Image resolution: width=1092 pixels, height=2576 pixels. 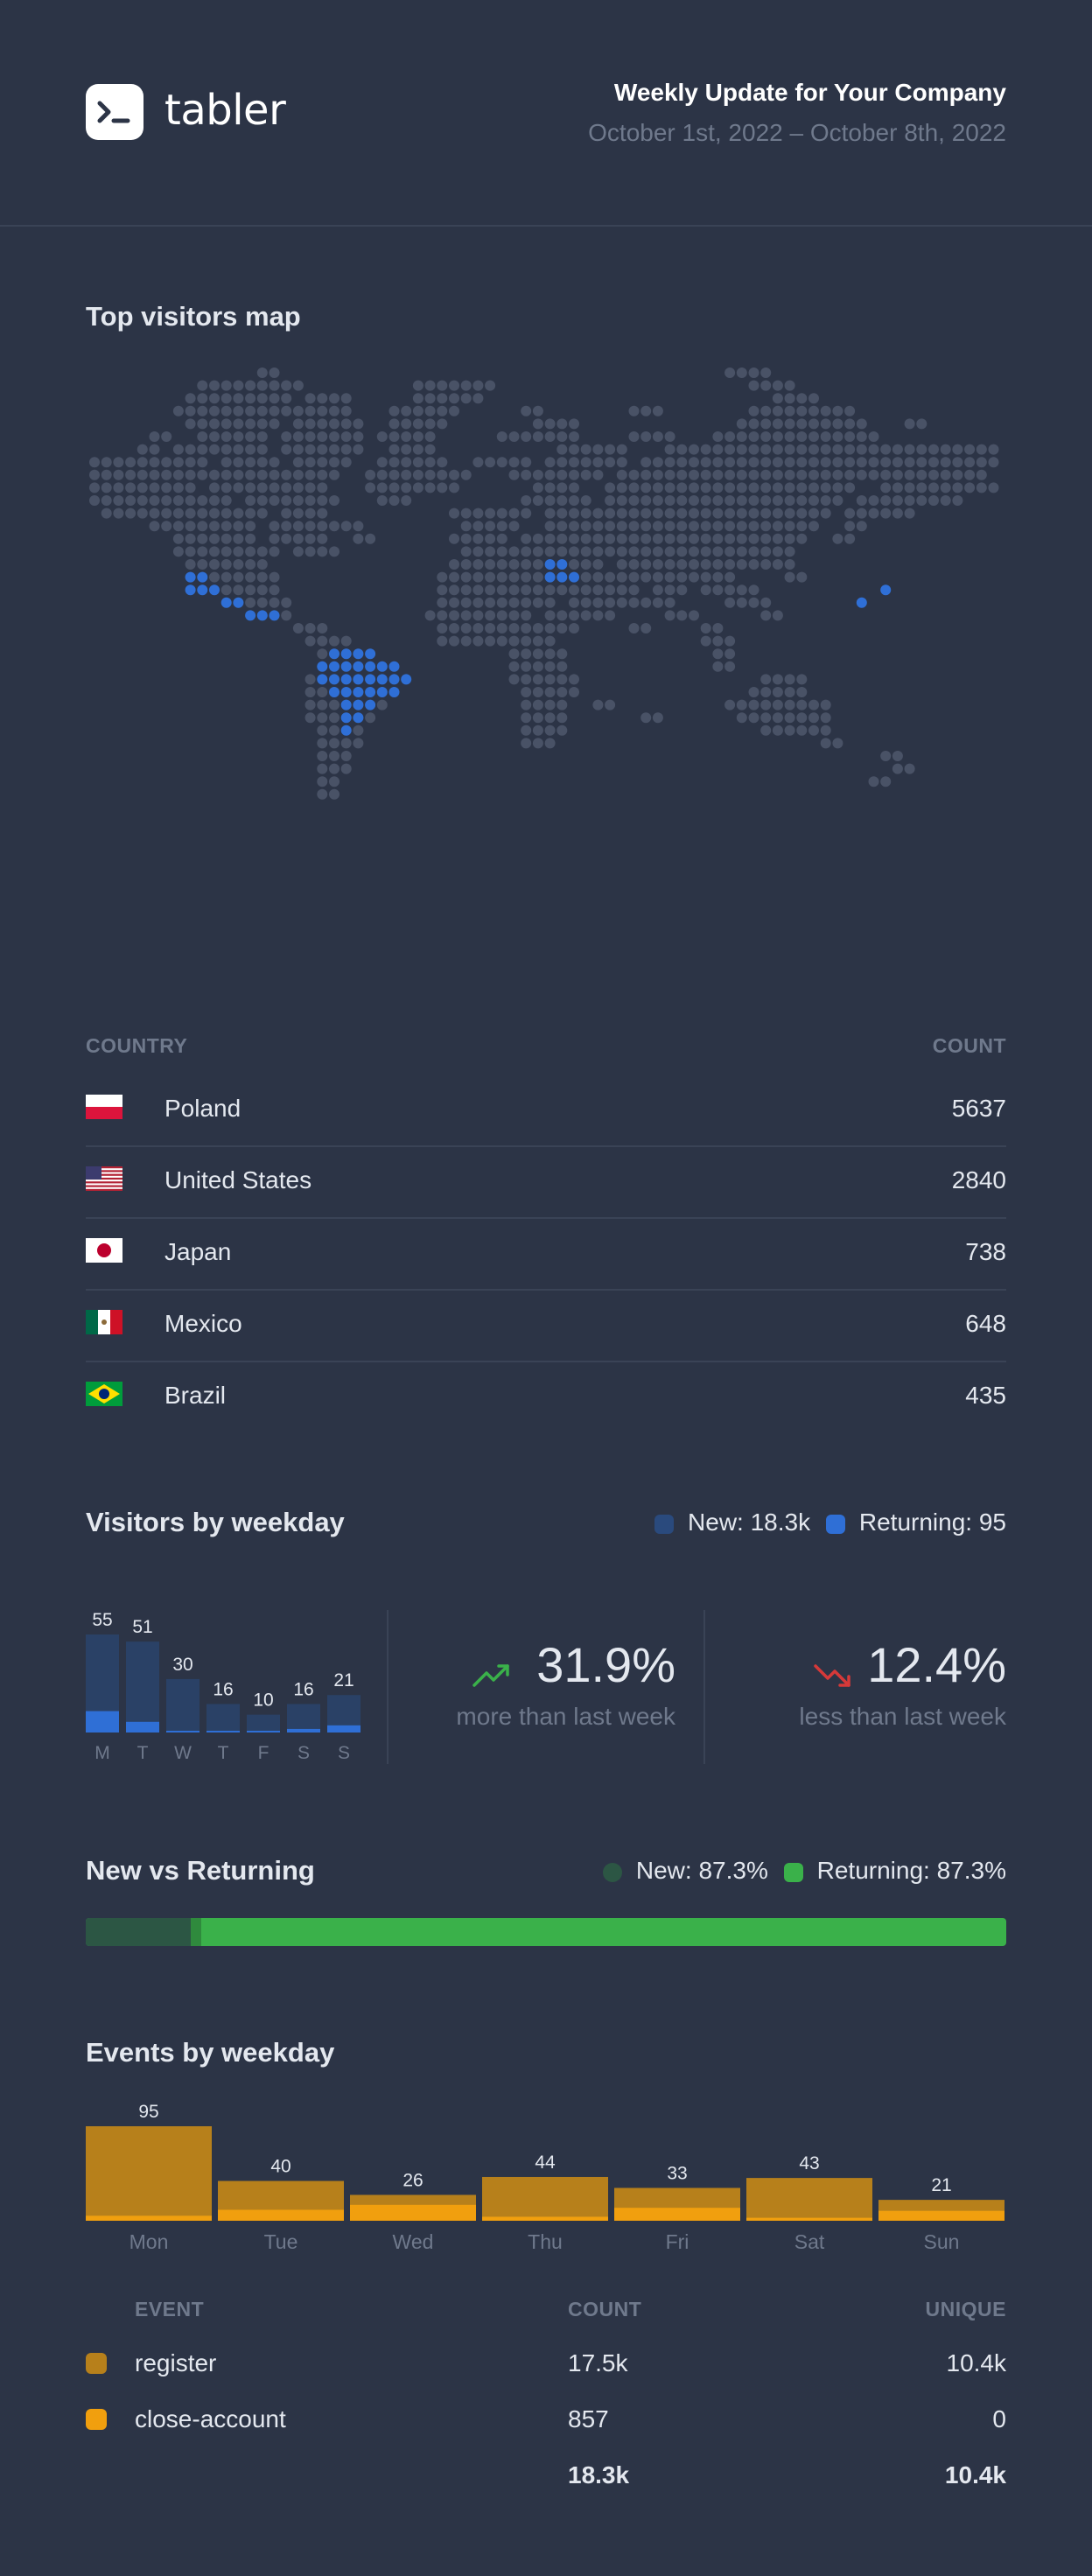 What do you see at coordinates (677, 2173) in the screenshot?
I see `events-bar-value-label: 33` at bounding box center [677, 2173].